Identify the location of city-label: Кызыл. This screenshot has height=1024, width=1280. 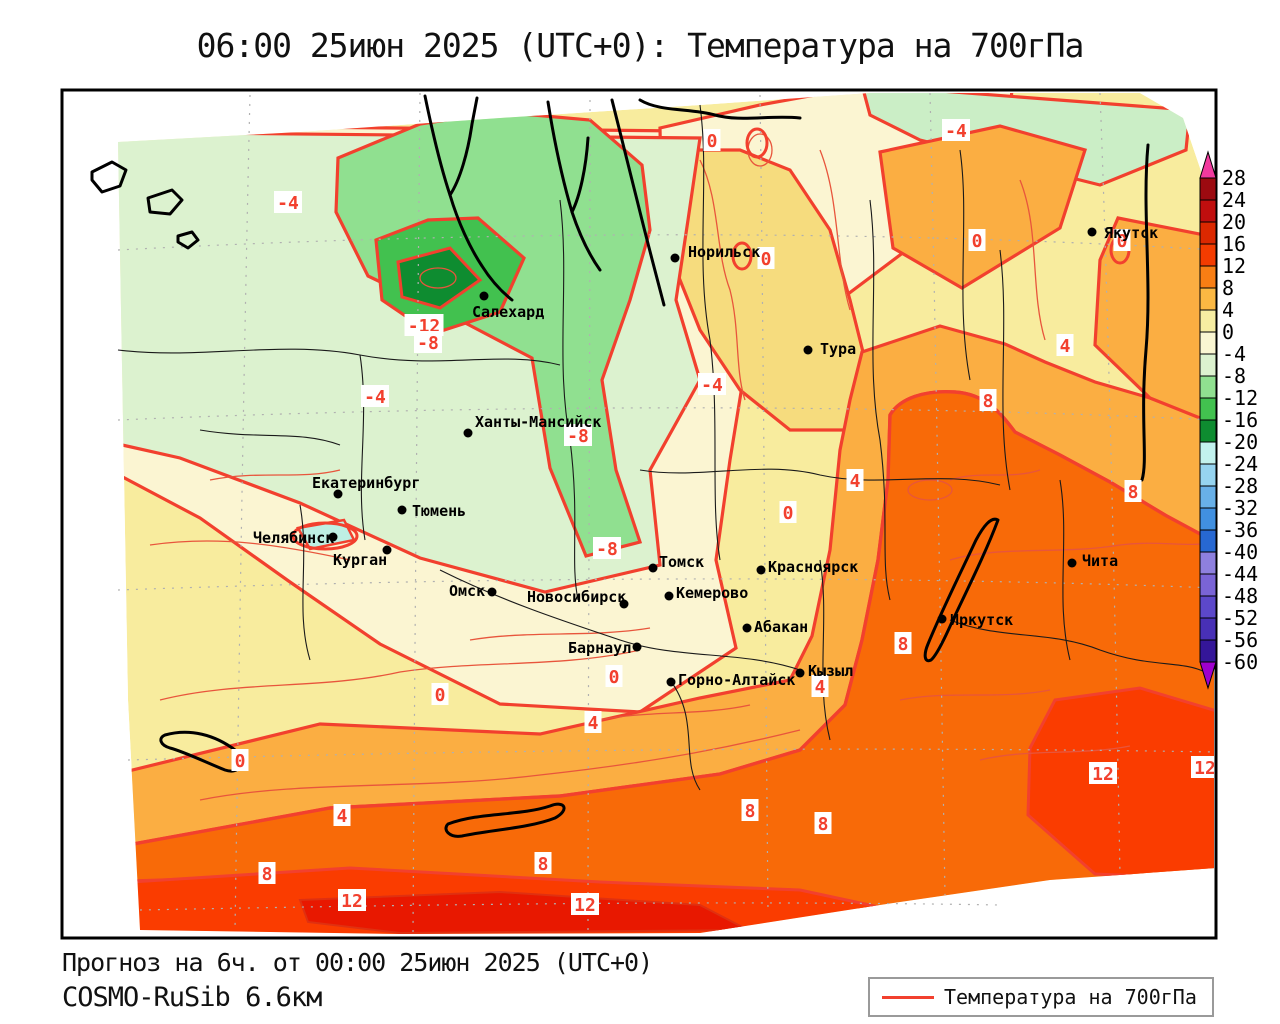
(830, 671).